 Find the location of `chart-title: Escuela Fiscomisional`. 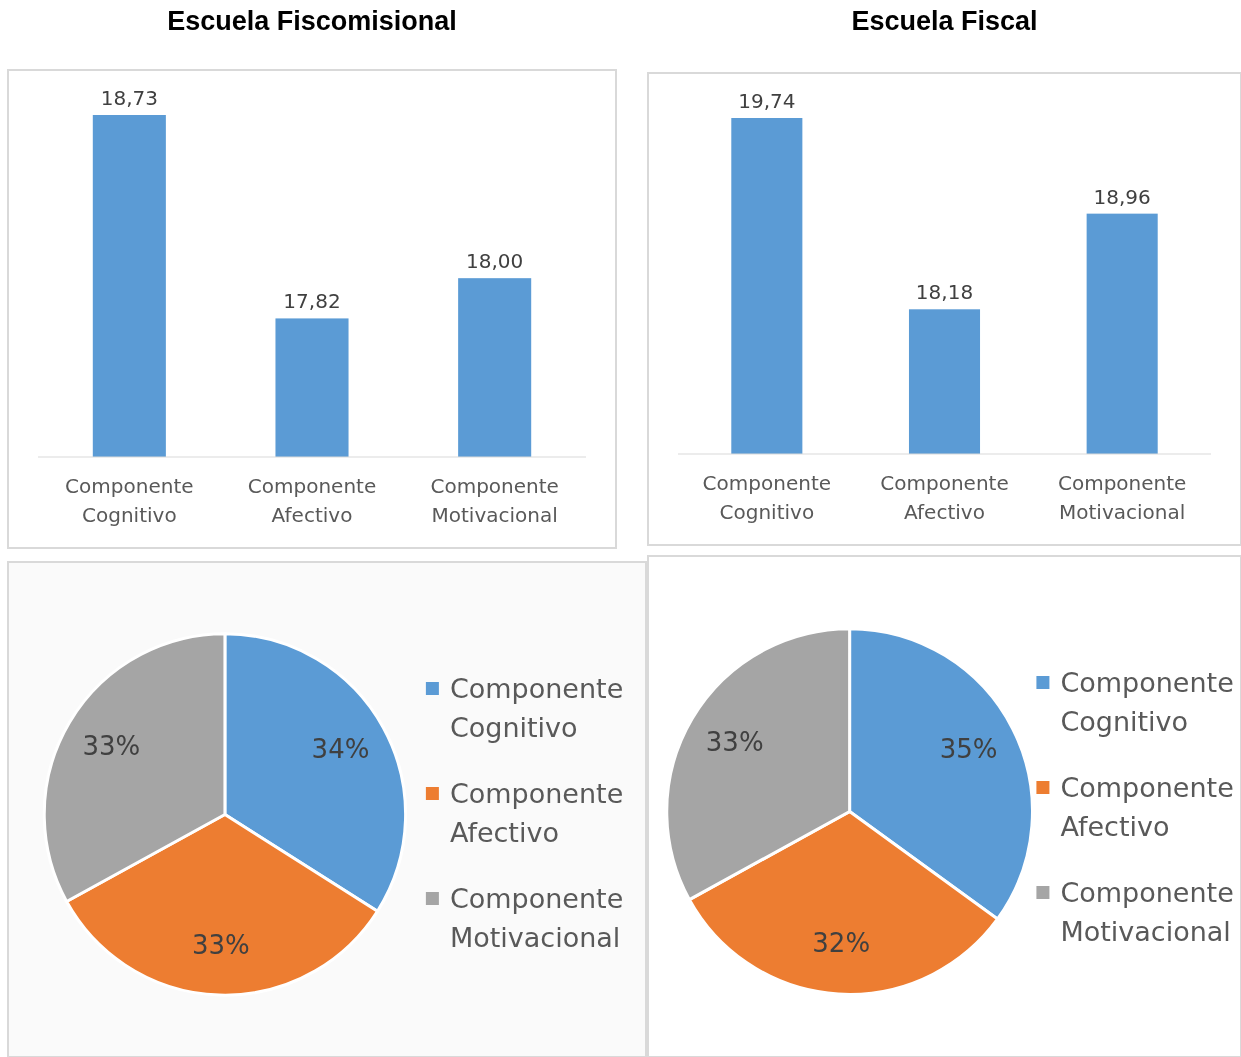

chart-title: Escuela Fiscomisional is located at coordinates (312, 21).